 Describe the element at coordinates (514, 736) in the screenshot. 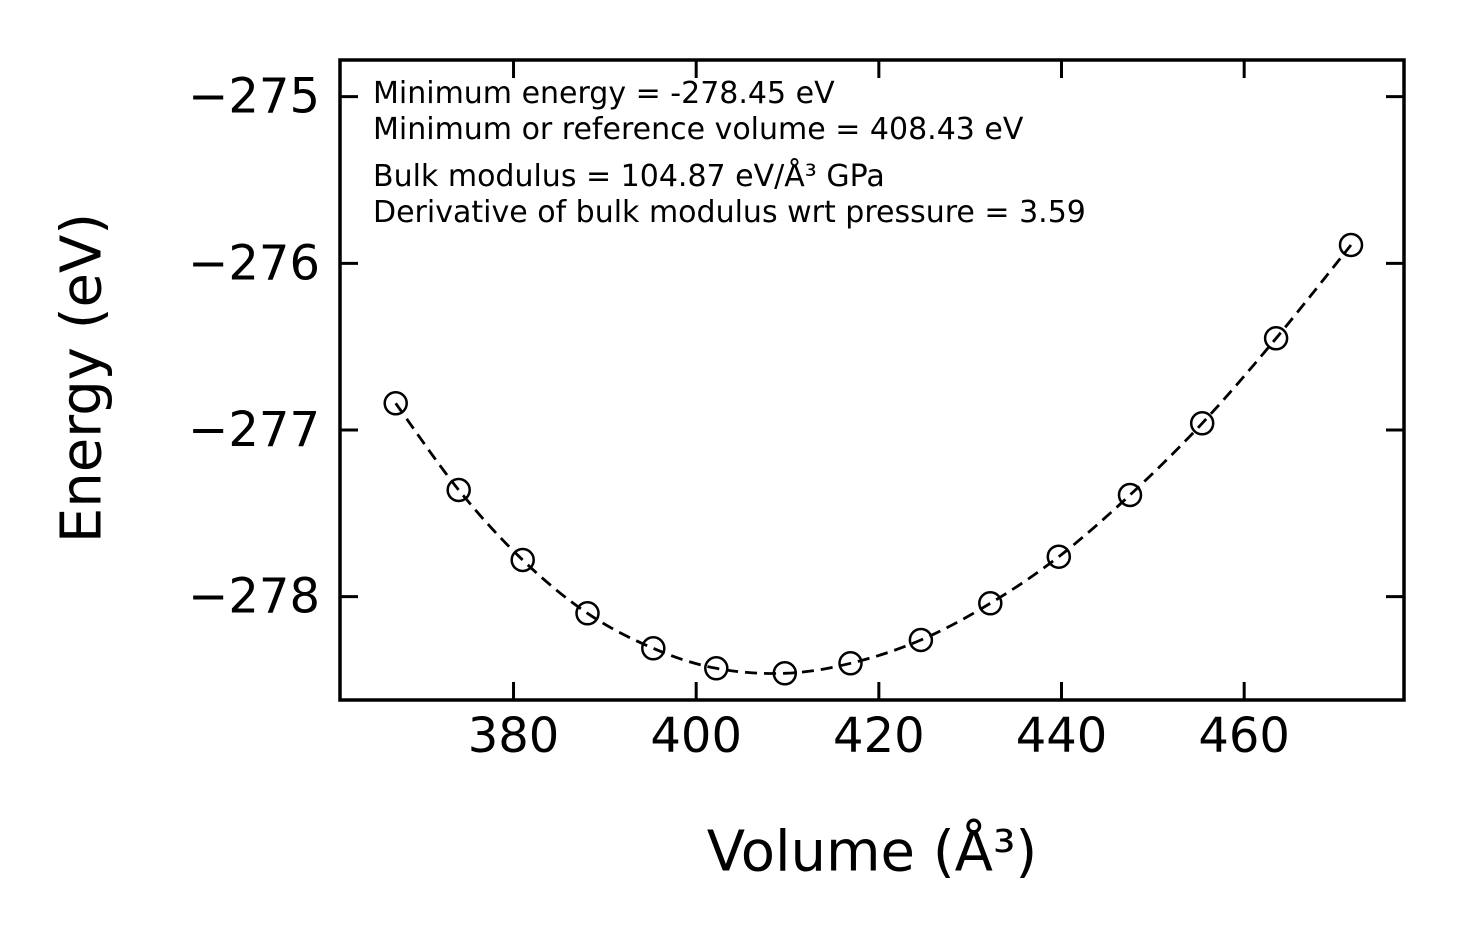

I see `x-tick-label: 380` at that location.